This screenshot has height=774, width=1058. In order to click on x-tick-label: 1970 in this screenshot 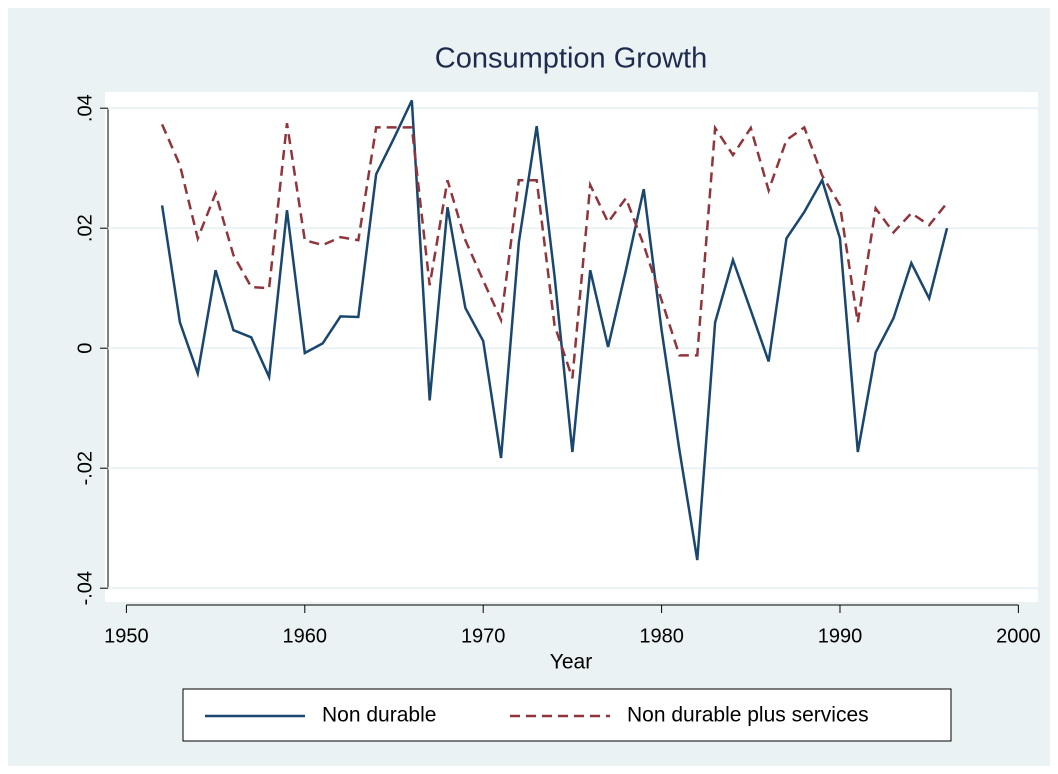, I will do `click(483, 636)`.